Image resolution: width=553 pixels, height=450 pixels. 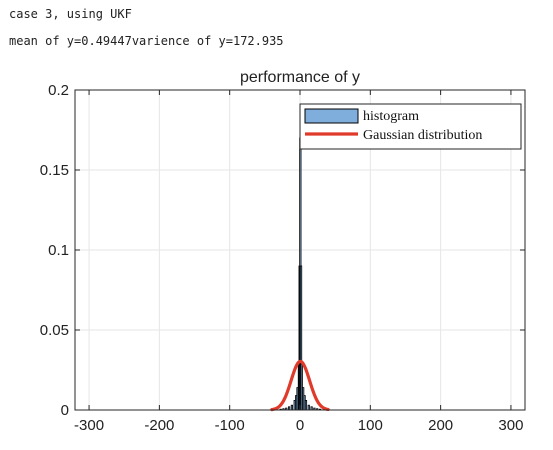 What do you see at coordinates (410, 126) in the screenshot?
I see `legend: histogram Gaussian distribution` at bounding box center [410, 126].